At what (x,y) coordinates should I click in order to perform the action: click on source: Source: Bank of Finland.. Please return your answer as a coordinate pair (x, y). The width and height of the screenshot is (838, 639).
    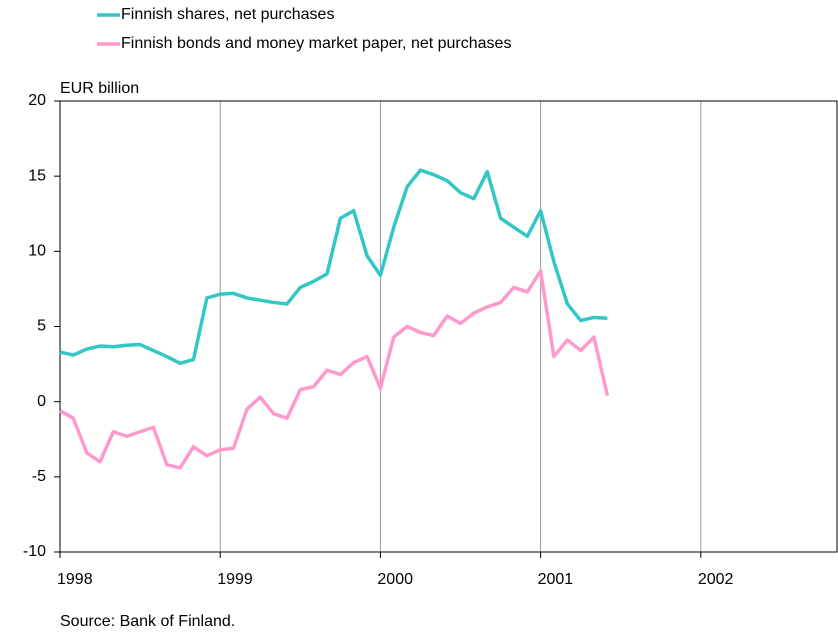
    Looking at the image, I should click on (147, 621).